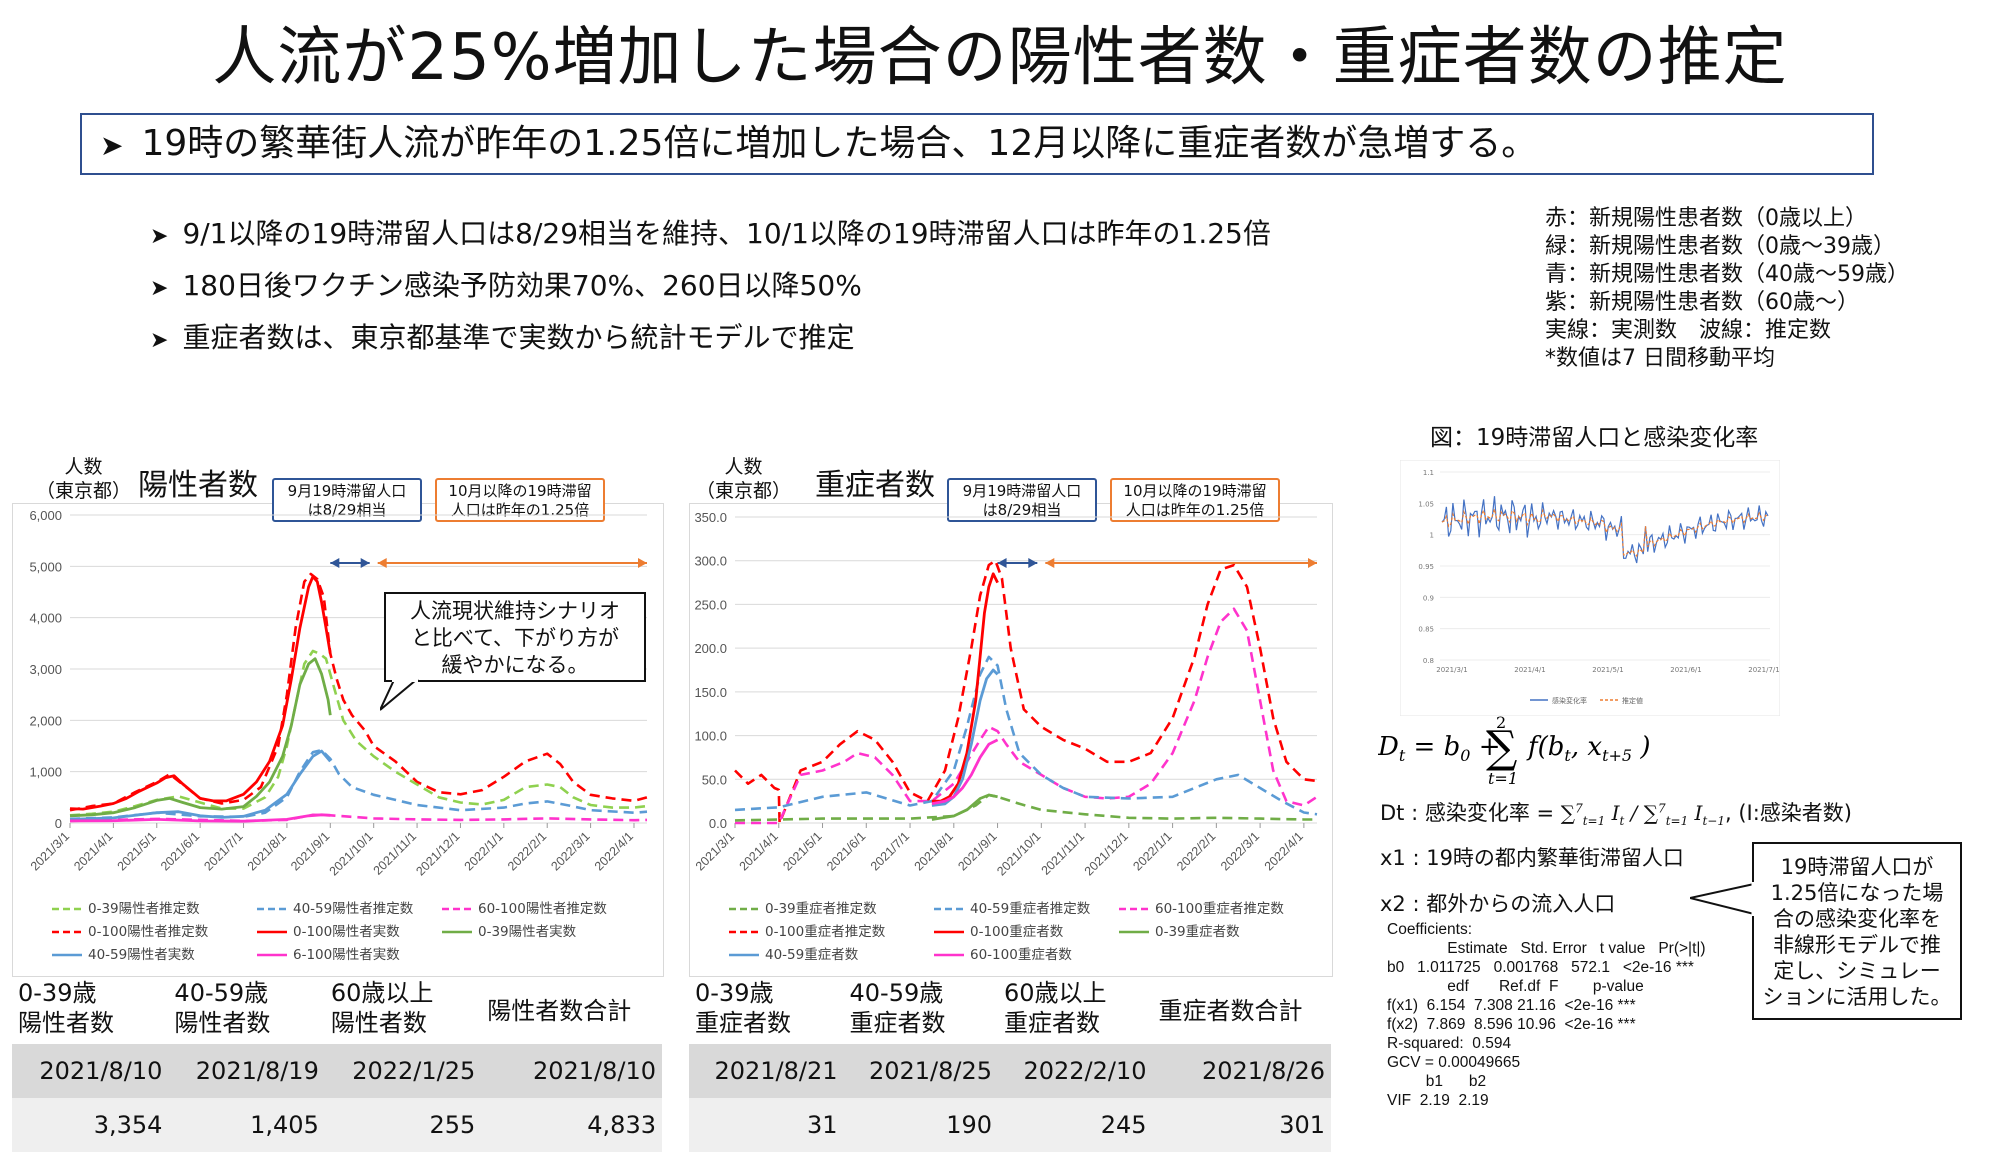 This screenshot has width=2000, height=1152. Describe the element at coordinates (1428, 661) in the screenshot. I see `small-y-tick-label: 0.8` at that location.